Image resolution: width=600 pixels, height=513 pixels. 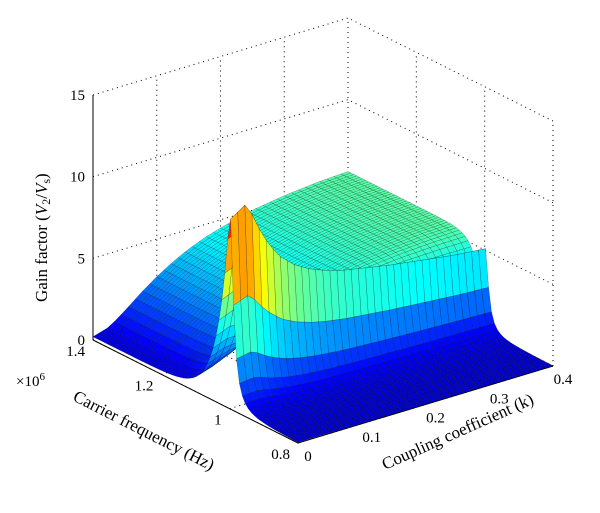 What do you see at coordinates (77, 96) in the screenshot?
I see `z-tick-label: 15` at bounding box center [77, 96].